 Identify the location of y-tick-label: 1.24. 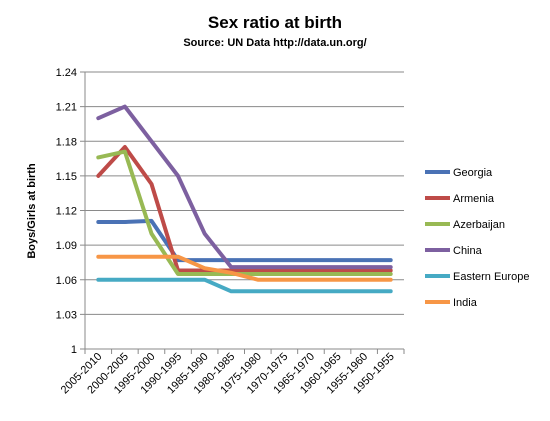
(66, 73).